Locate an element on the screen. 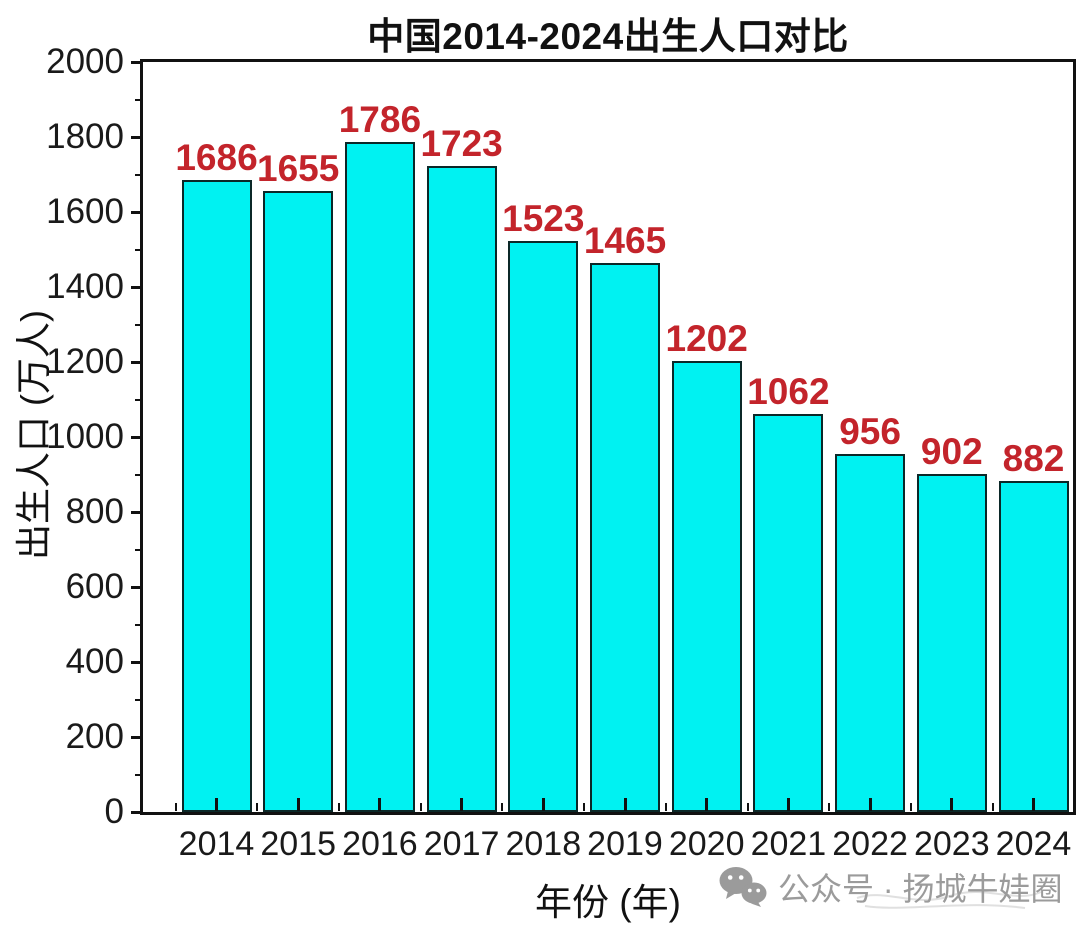 The image size is (1080, 929). y-tick-label: 1200 is located at coordinates (85, 361).